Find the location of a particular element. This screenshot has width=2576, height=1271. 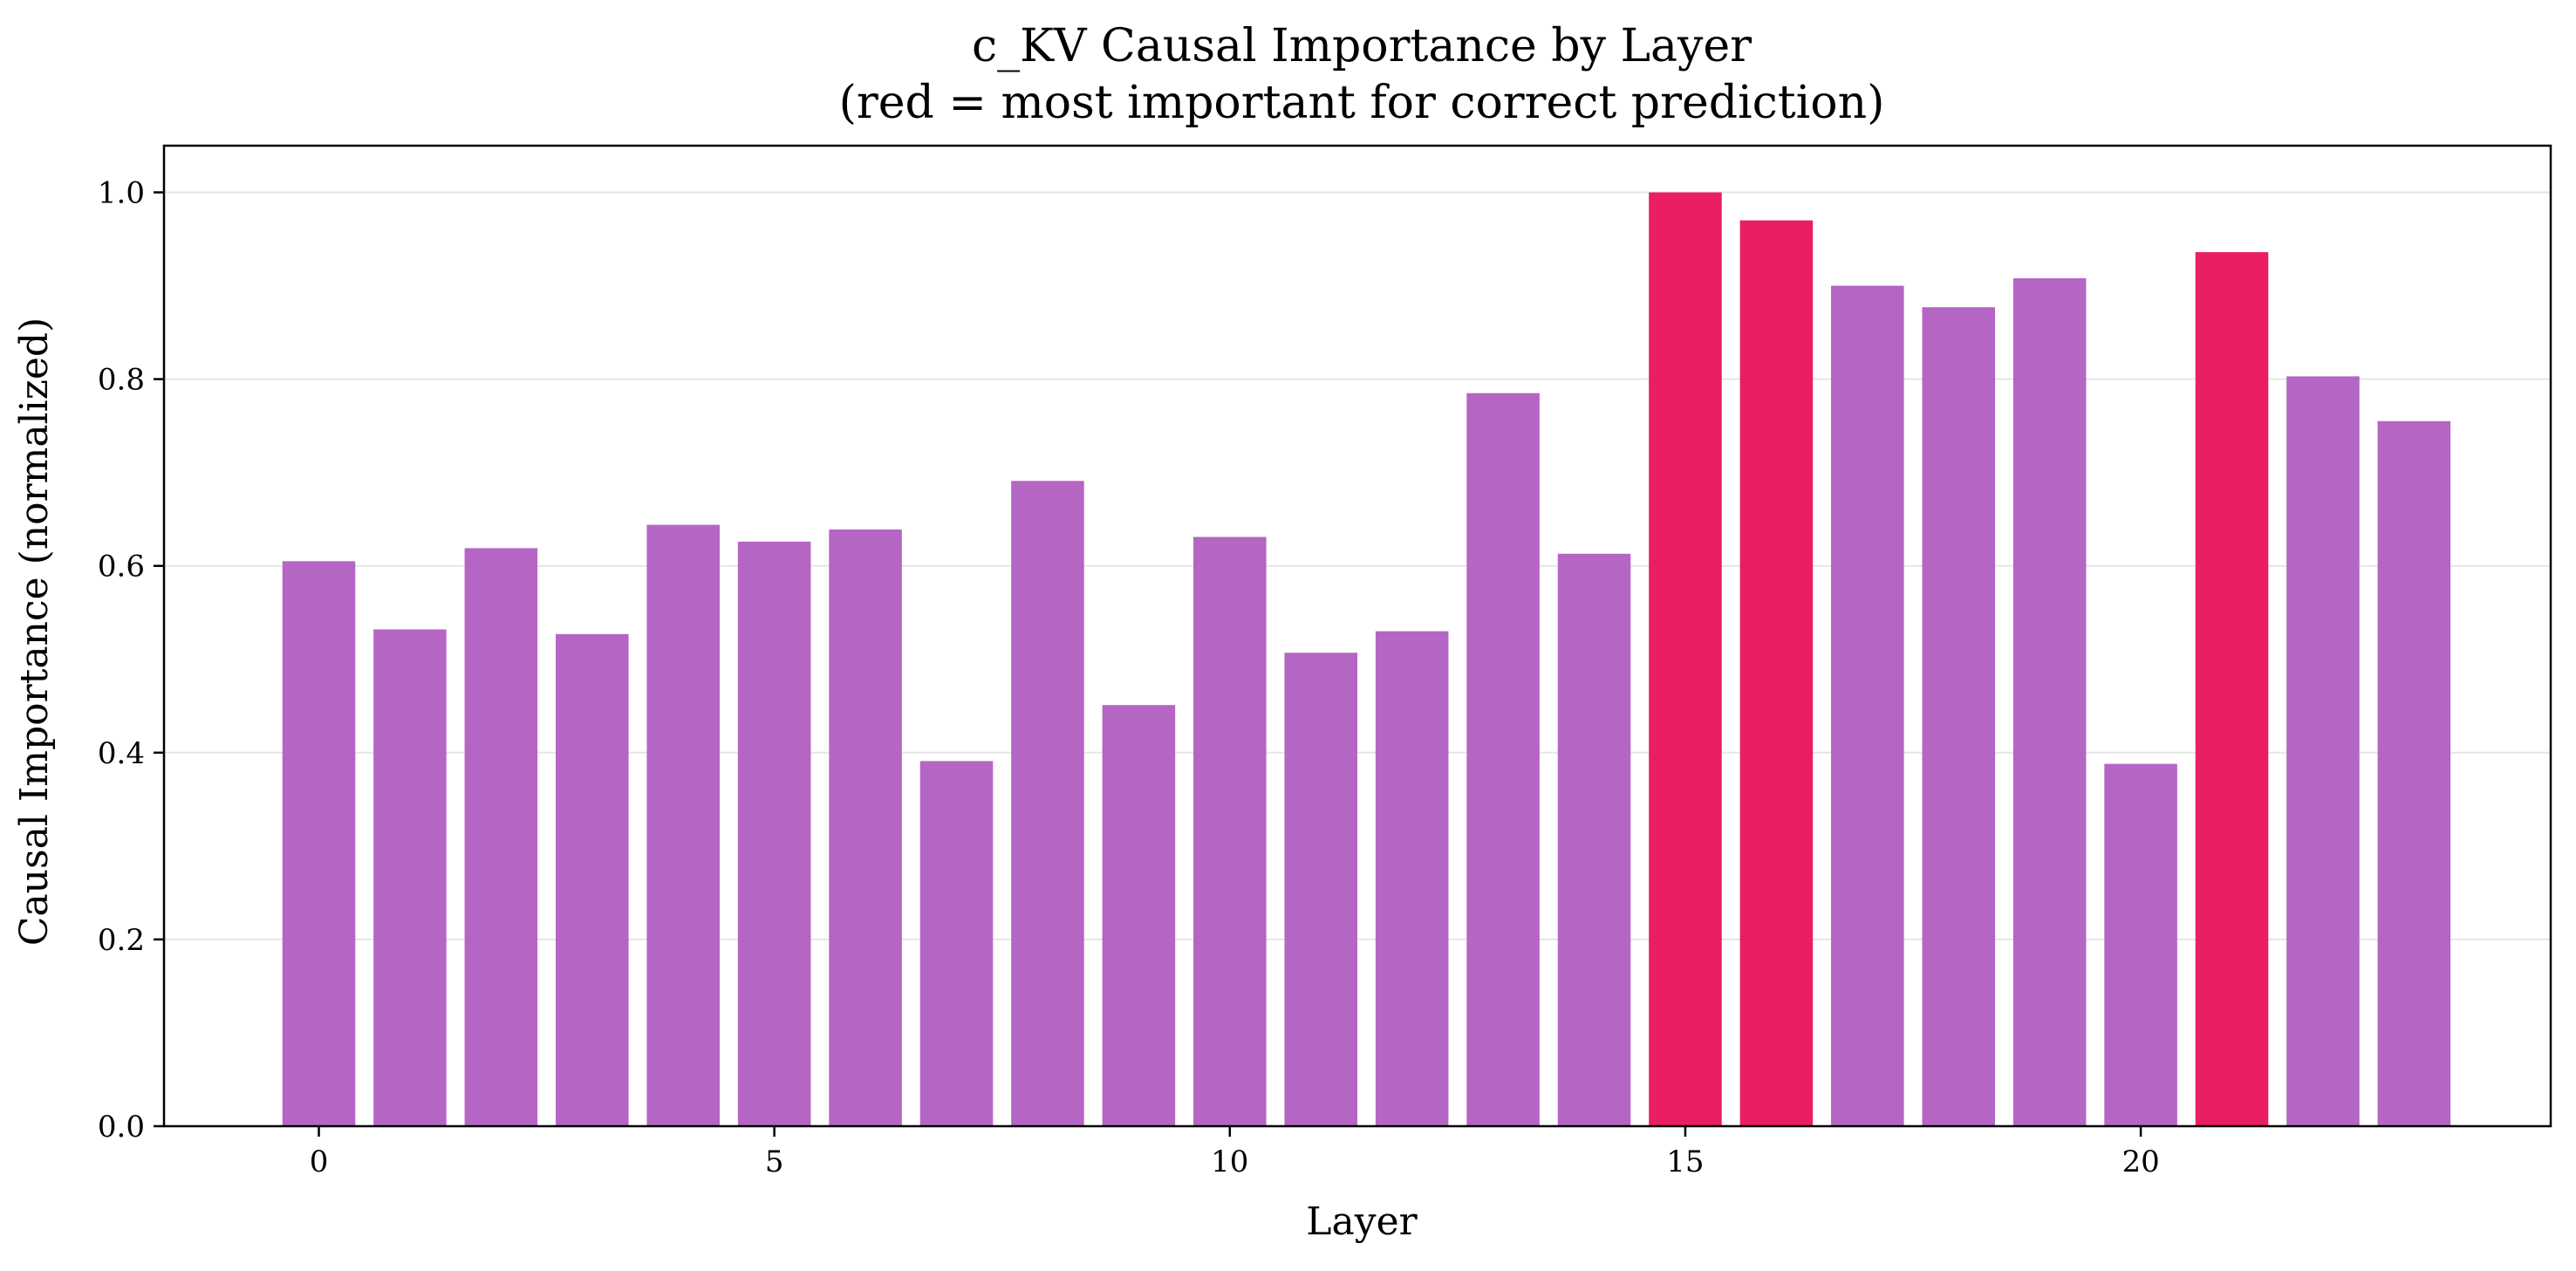

y-tick-label: 0.2 is located at coordinates (122, 940).